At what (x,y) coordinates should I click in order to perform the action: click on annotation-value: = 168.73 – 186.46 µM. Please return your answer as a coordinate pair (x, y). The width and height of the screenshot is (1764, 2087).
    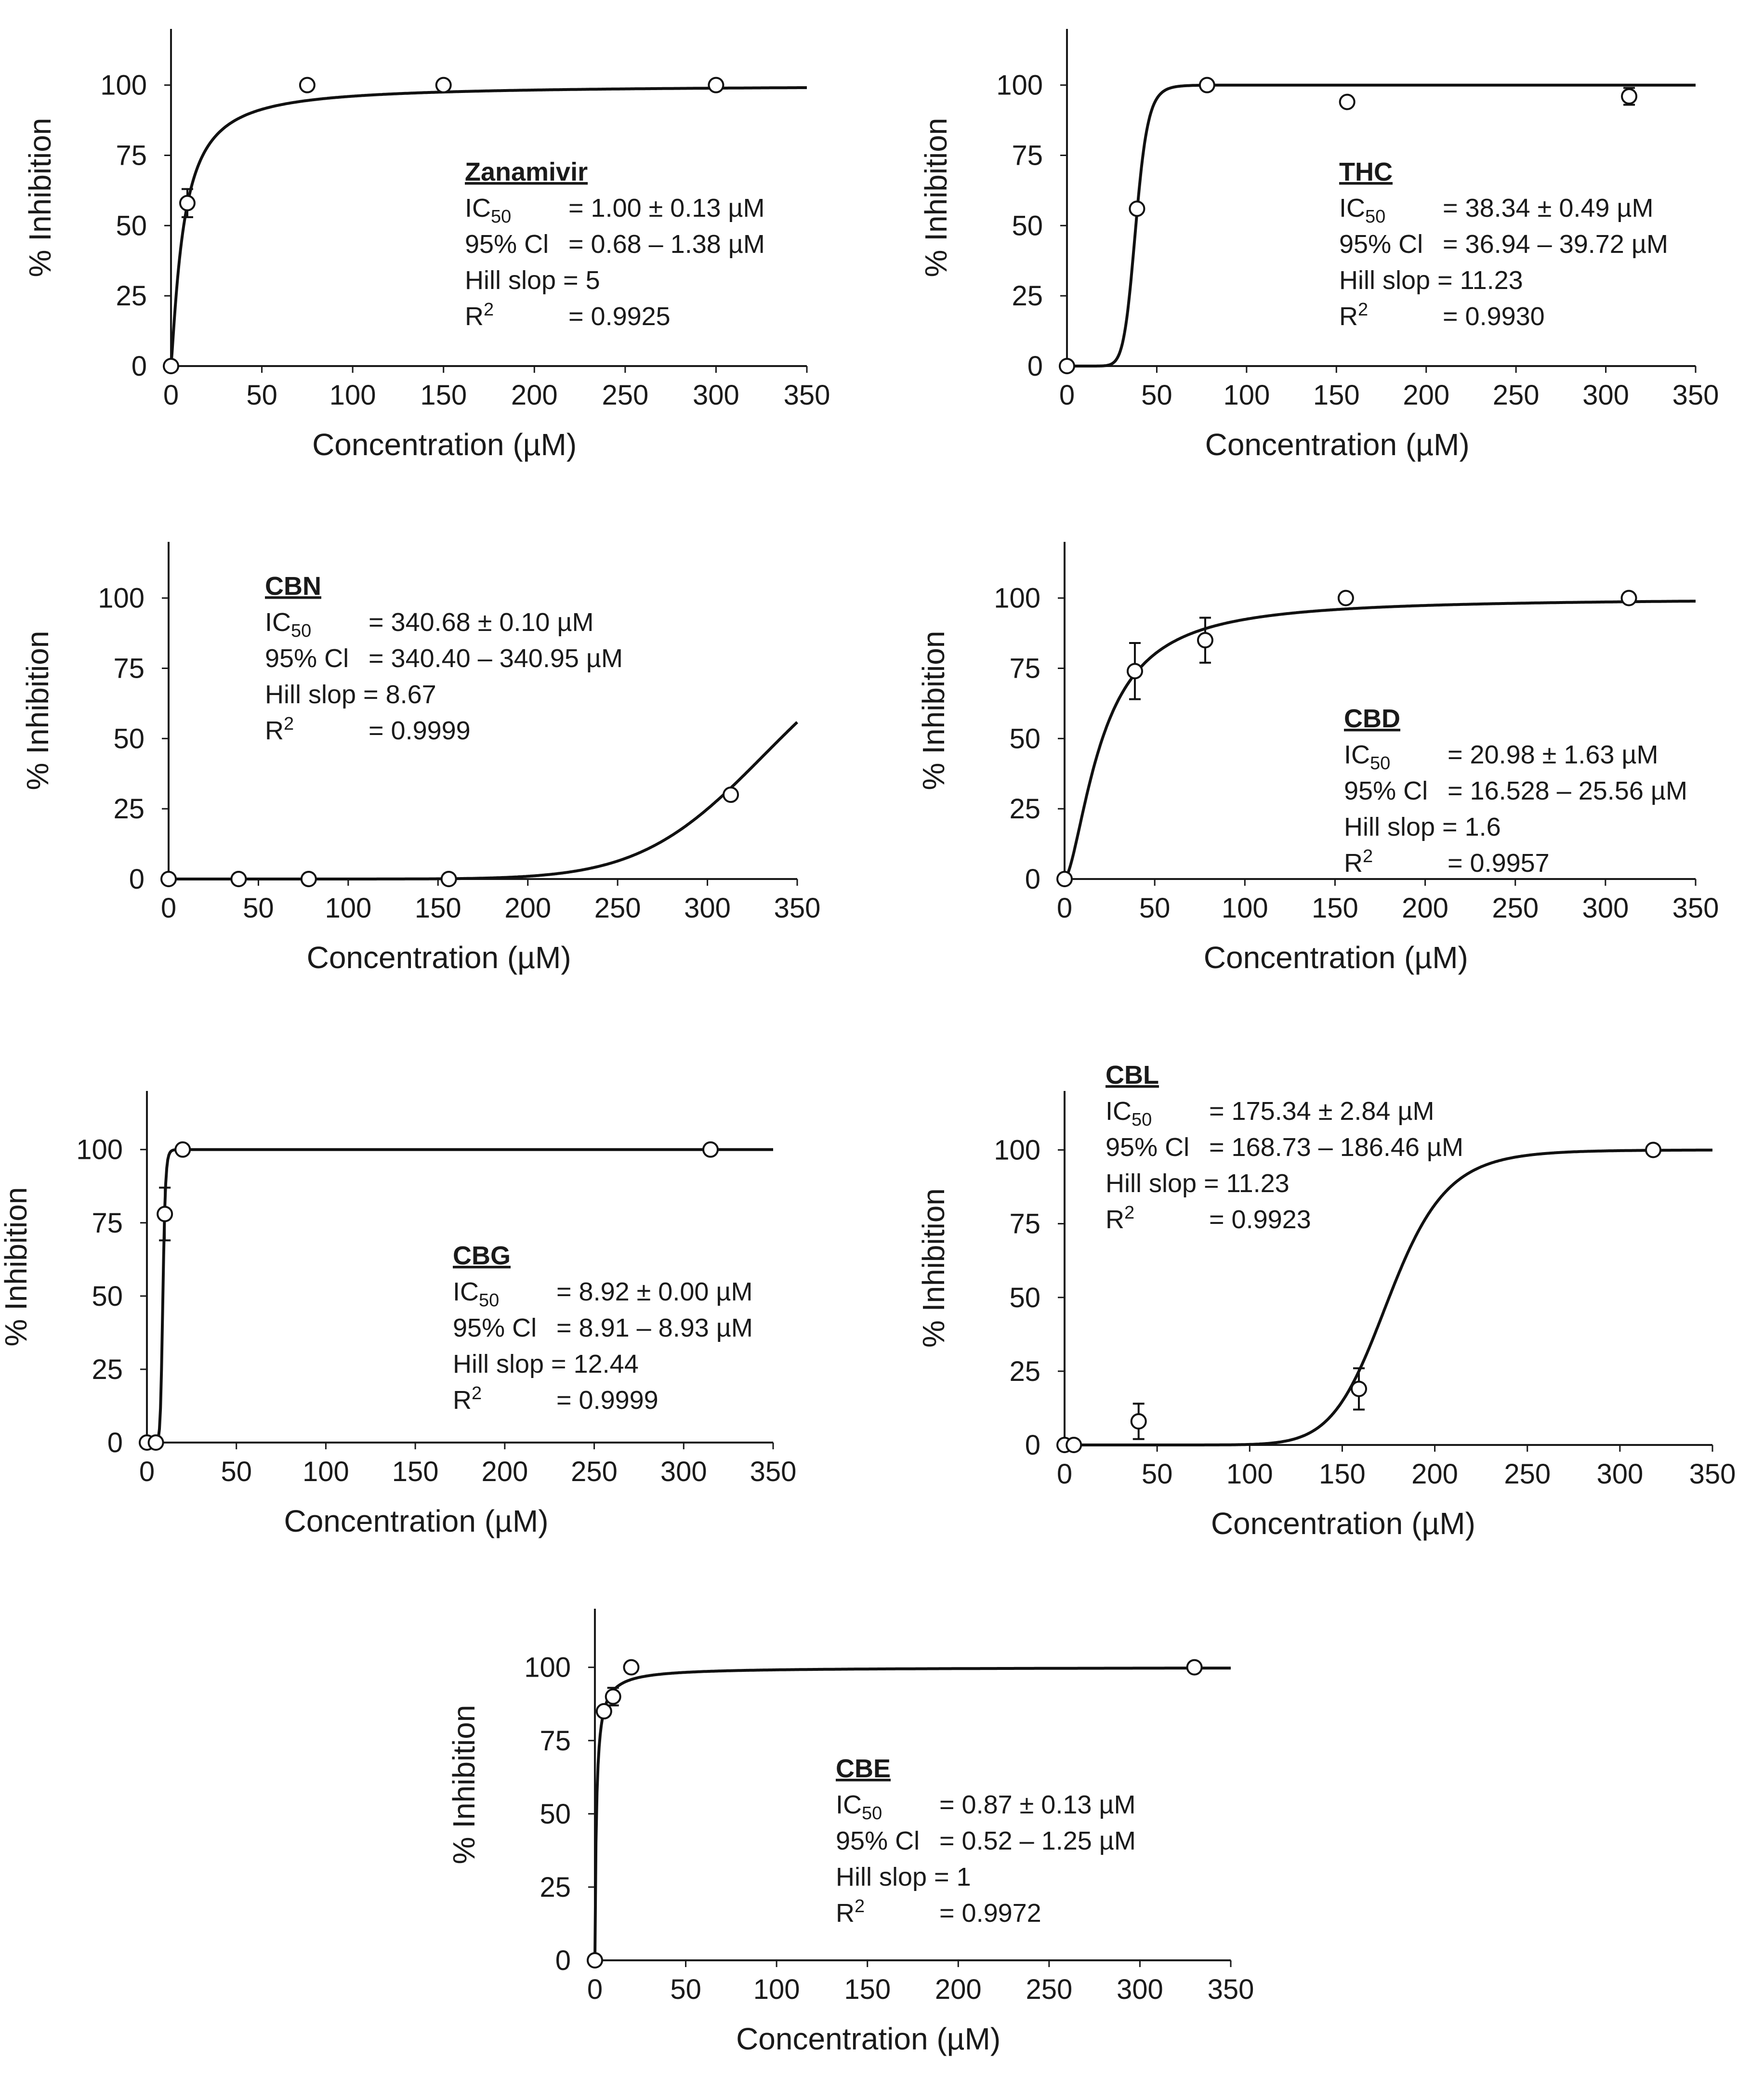
    Looking at the image, I should click on (1336, 1147).